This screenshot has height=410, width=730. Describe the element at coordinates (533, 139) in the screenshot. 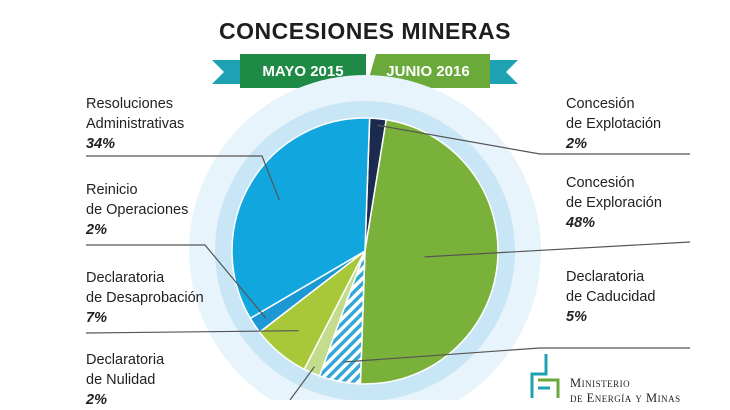

I see `leader-line-explotacion` at that location.